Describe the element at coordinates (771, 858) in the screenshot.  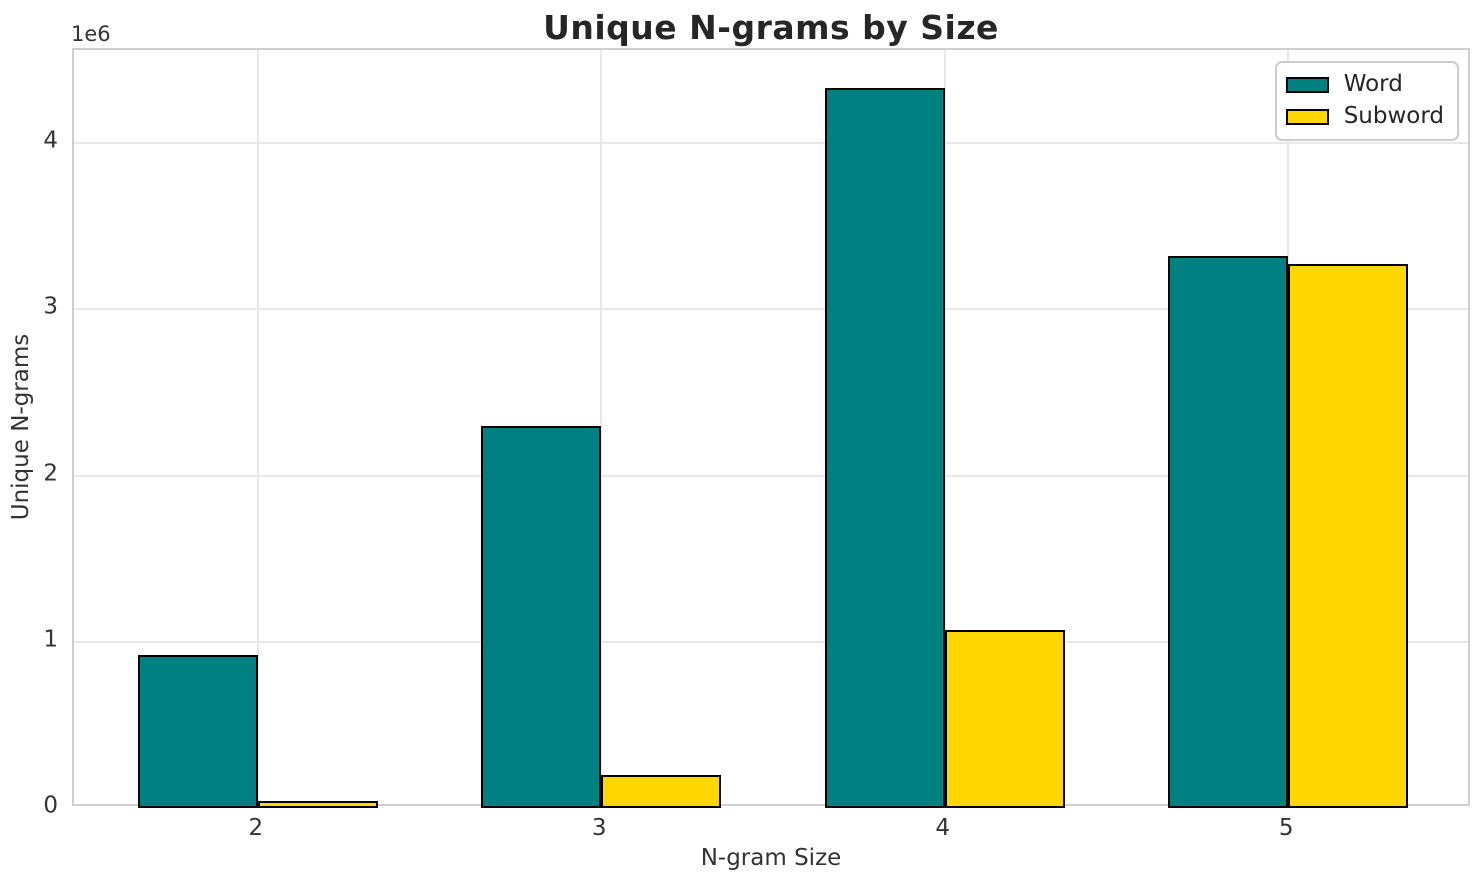
I see `x-axis-label: N-gram Size` at that location.